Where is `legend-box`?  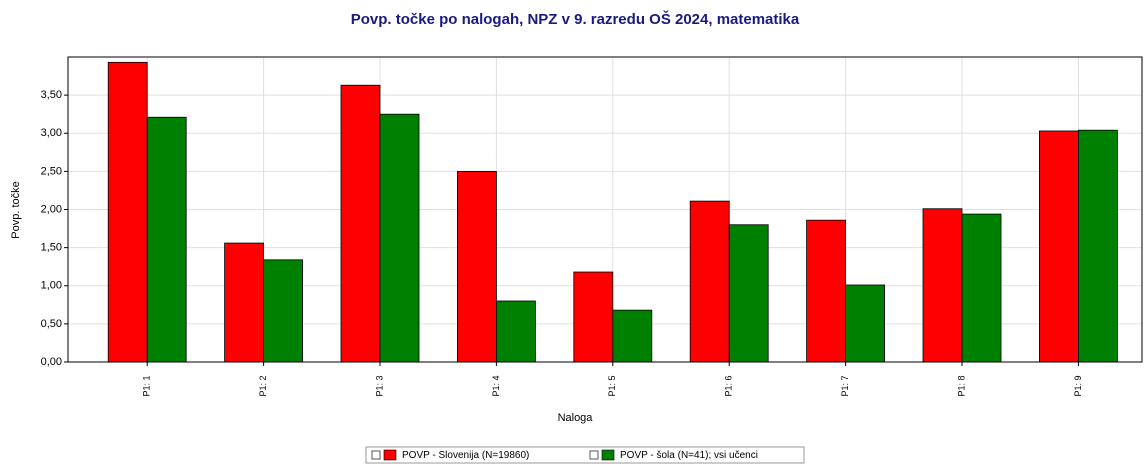
legend-box is located at coordinates (585, 455).